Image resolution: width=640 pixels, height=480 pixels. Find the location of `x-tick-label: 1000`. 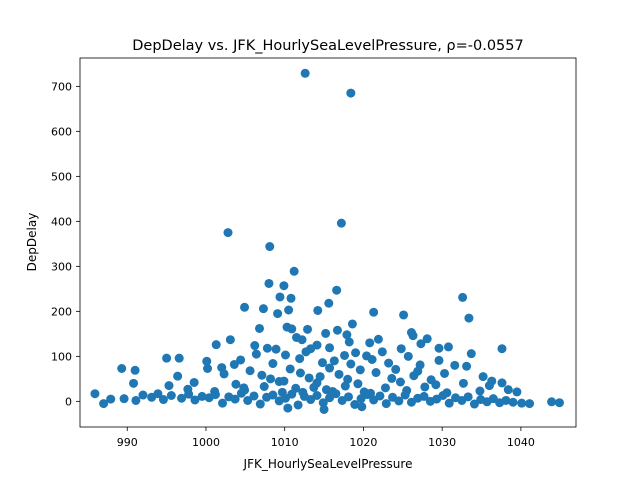

x-tick-label: 1000 is located at coordinates (206, 442).